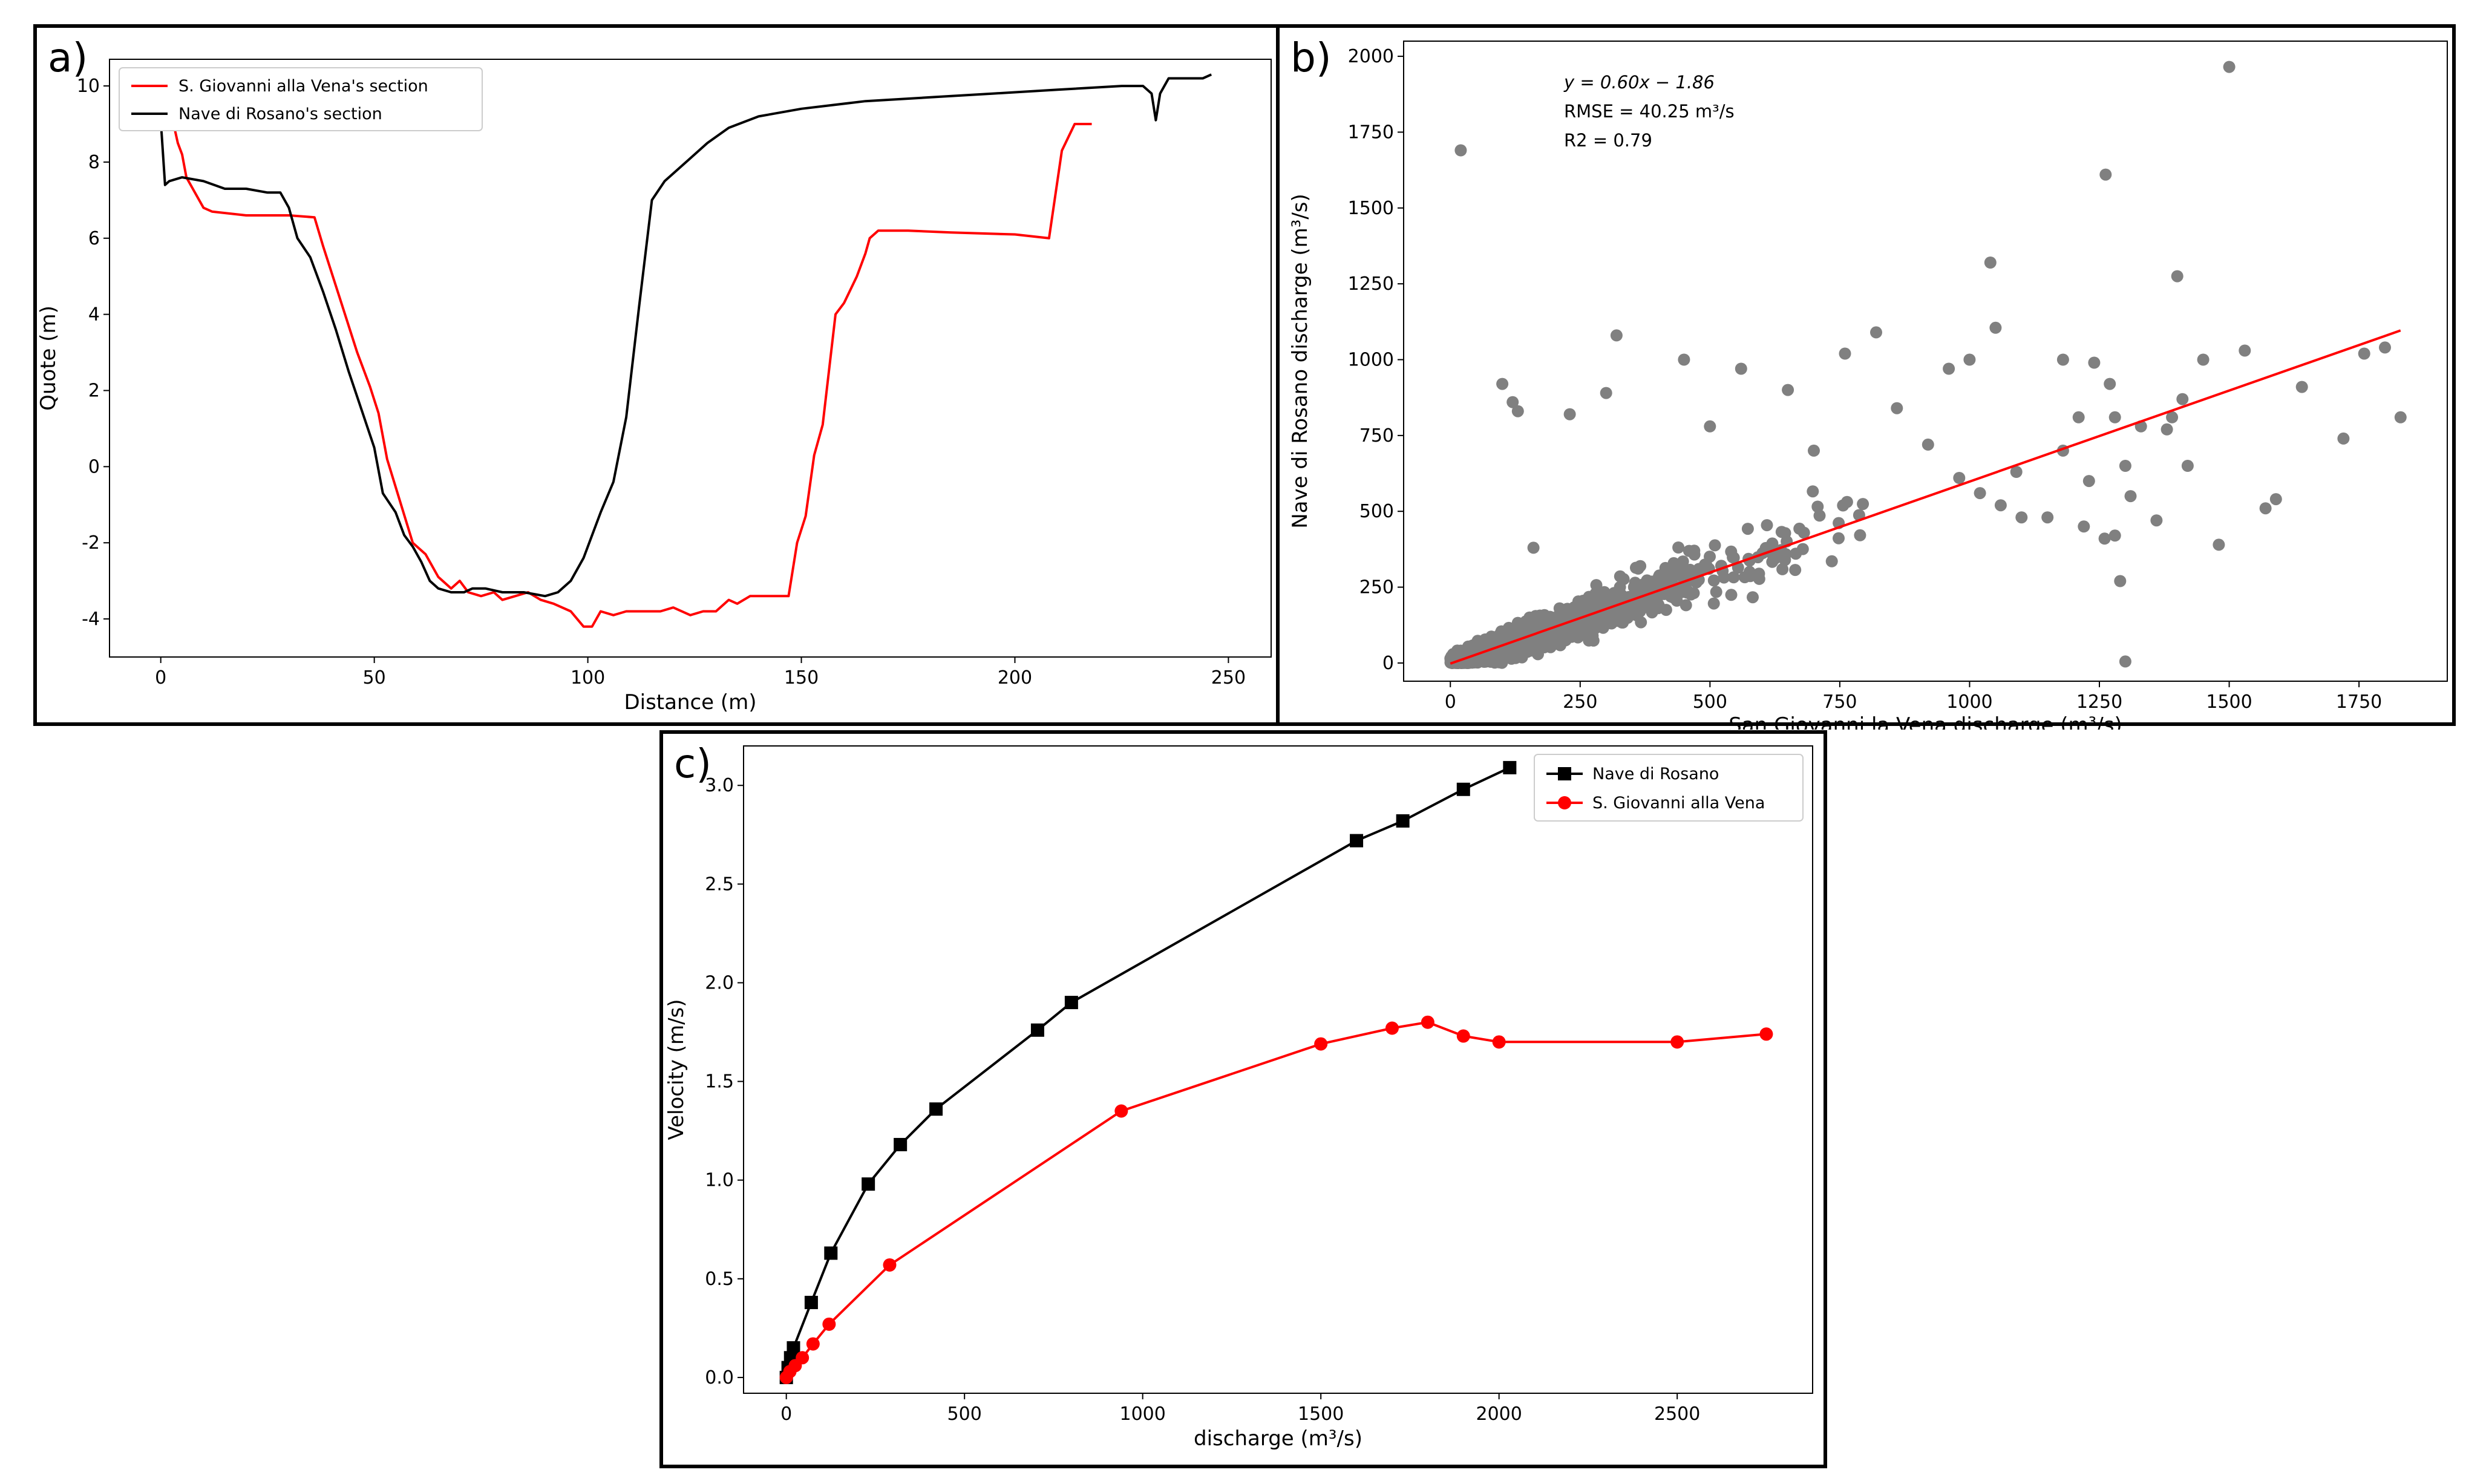 The image size is (2486, 1484). Describe the element at coordinates (1376, 512) in the screenshot. I see `b-y-tick-label: 500` at that location.